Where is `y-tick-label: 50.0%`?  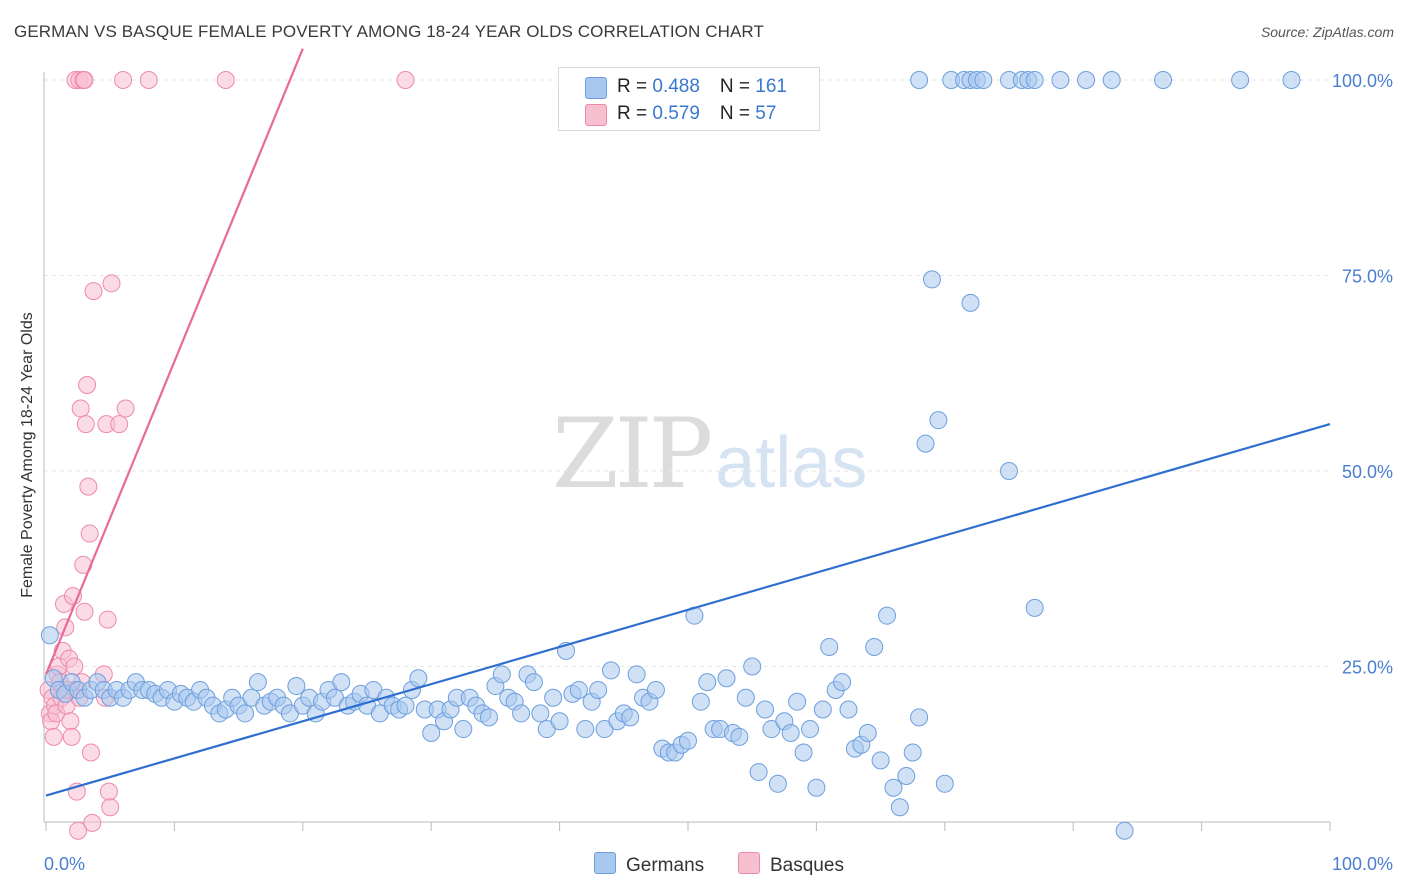 y-tick-label: 50.0% is located at coordinates (1367, 472).